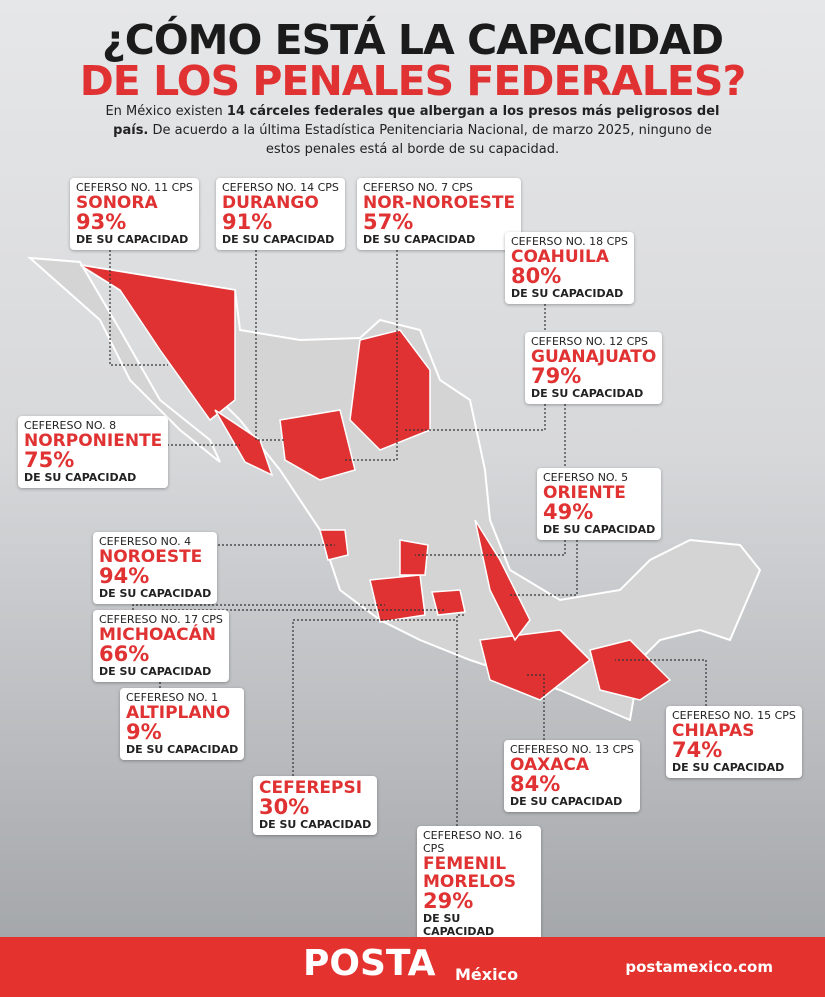  I want to click on state-name: SONORA, so click(117, 203).